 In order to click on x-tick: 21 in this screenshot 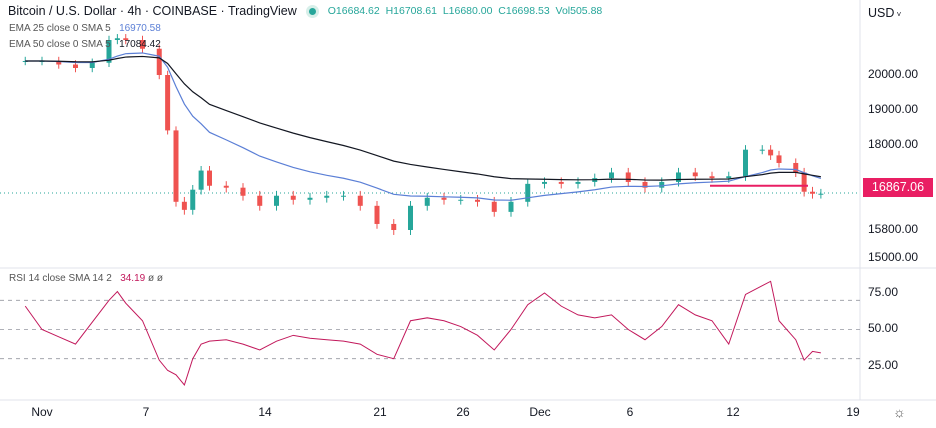, I will do `click(380, 412)`.